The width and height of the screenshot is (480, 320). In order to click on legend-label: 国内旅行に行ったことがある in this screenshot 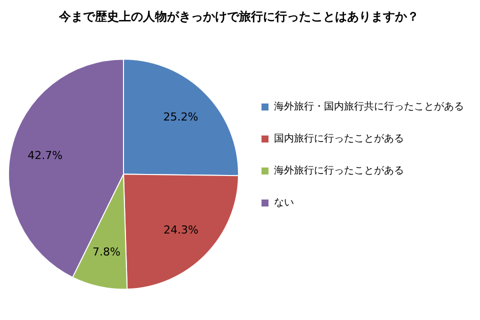, I will do `click(339, 138)`.